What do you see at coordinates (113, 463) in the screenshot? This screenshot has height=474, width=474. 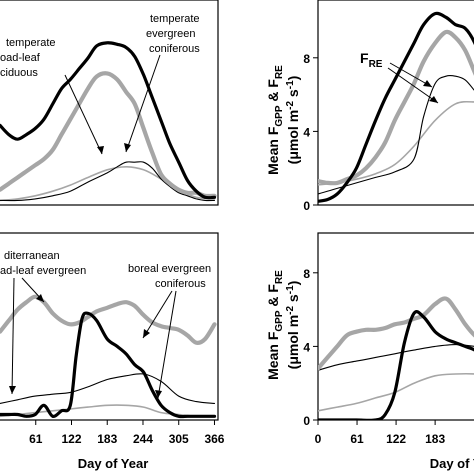 I see `x-axis-title-left: Day of Year` at bounding box center [113, 463].